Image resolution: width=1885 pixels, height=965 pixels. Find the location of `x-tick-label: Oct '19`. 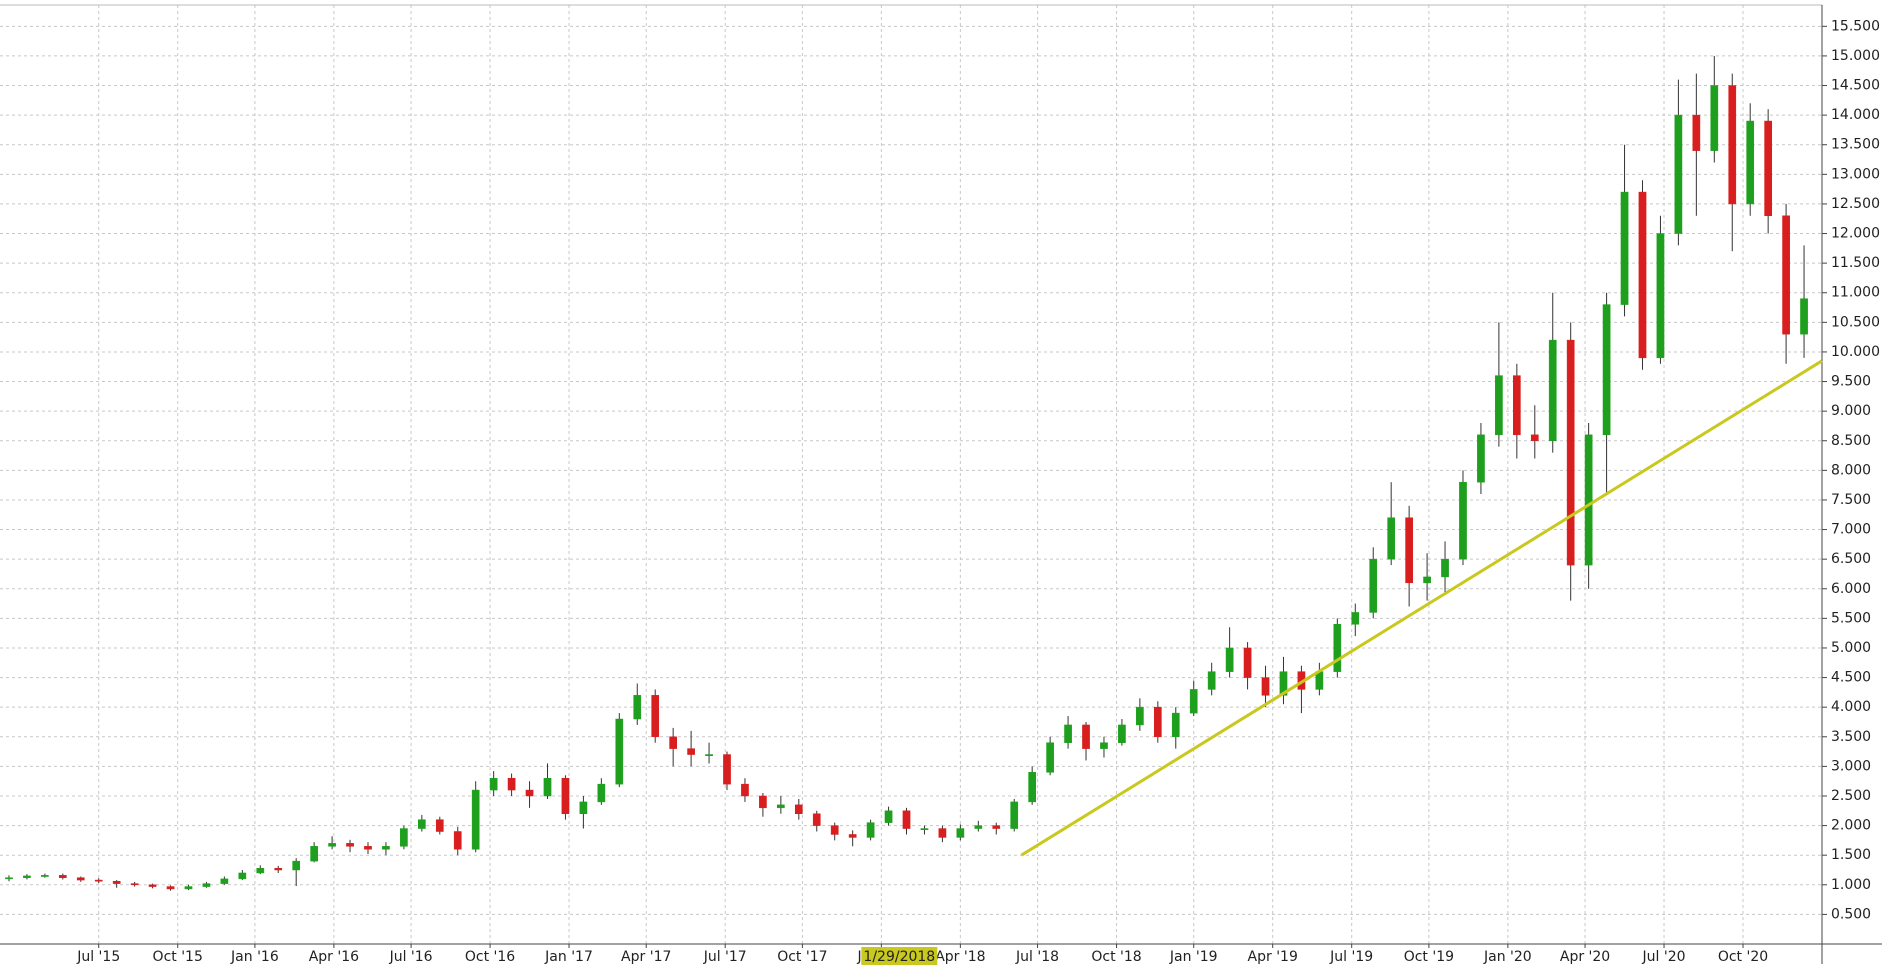

x-tick-label: Oct '19 is located at coordinates (1429, 957).